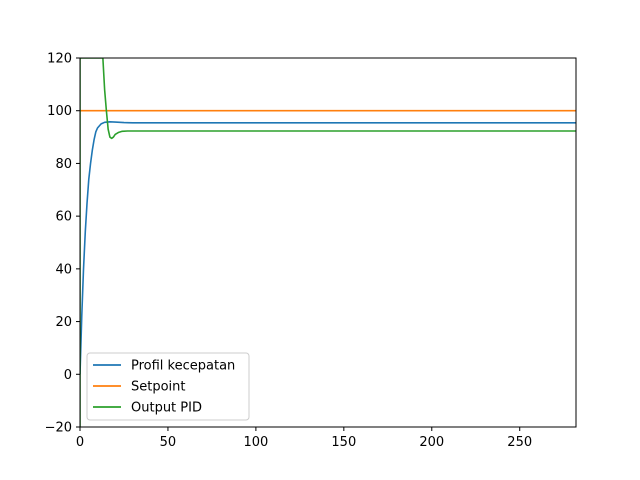  I want to click on y-tick-label: −20, so click(58, 428).